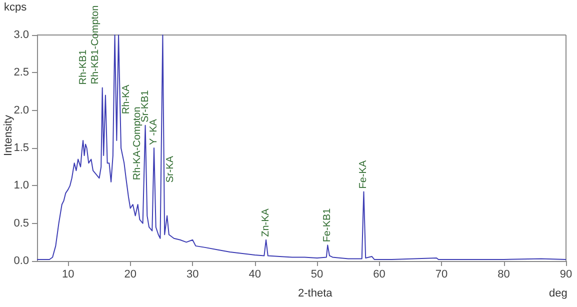 This screenshot has width=577, height=307. I want to click on x-tick-label: 50, so click(317, 274).